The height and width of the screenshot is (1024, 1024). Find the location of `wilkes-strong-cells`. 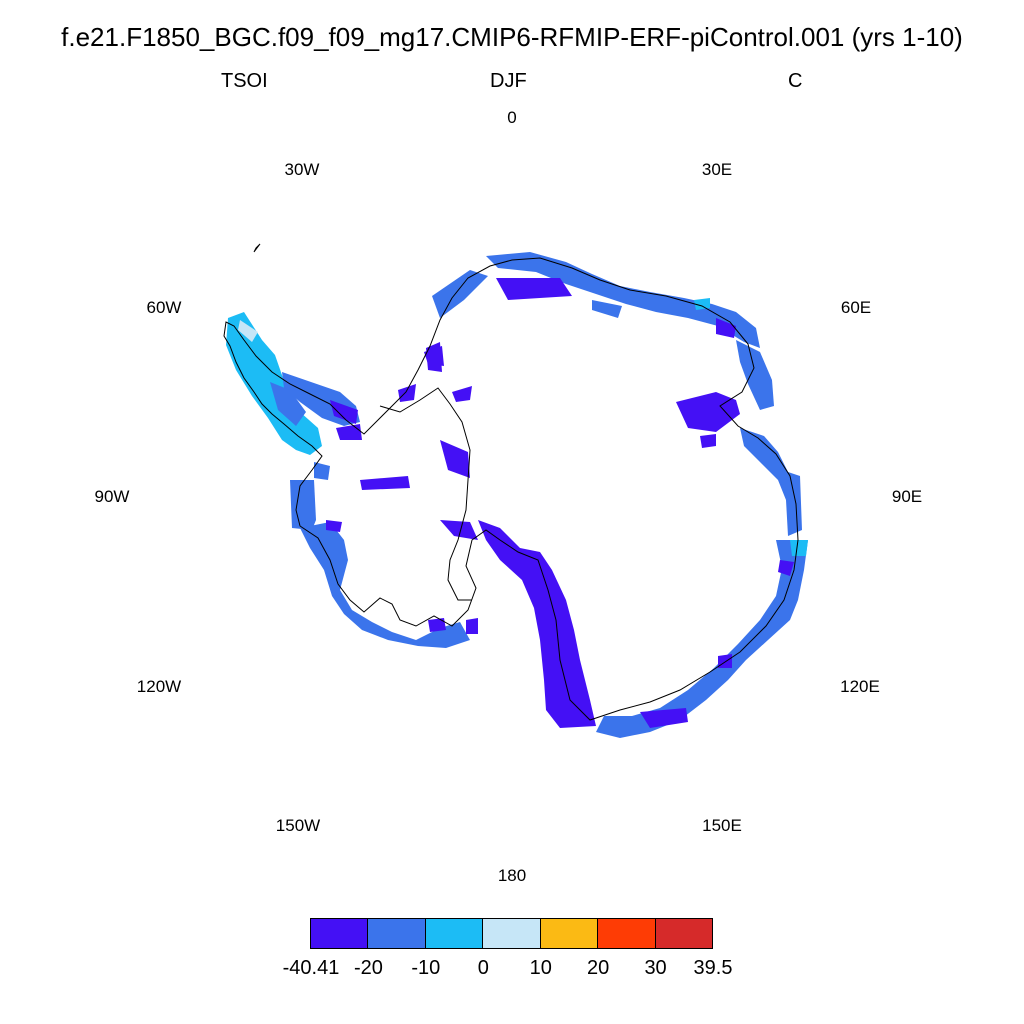

wilkes-strong-cells is located at coordinates (786, 568).